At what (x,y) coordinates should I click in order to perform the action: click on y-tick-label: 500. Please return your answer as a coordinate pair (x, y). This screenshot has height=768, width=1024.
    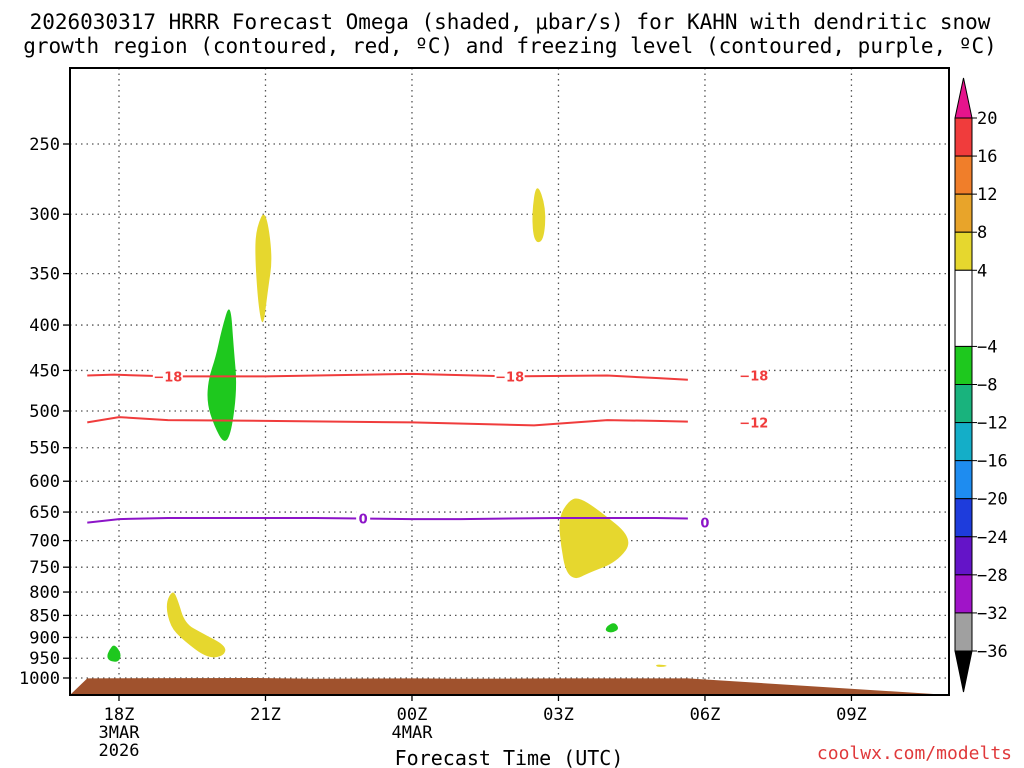
    Looking at the image, I should click on (44, 412).